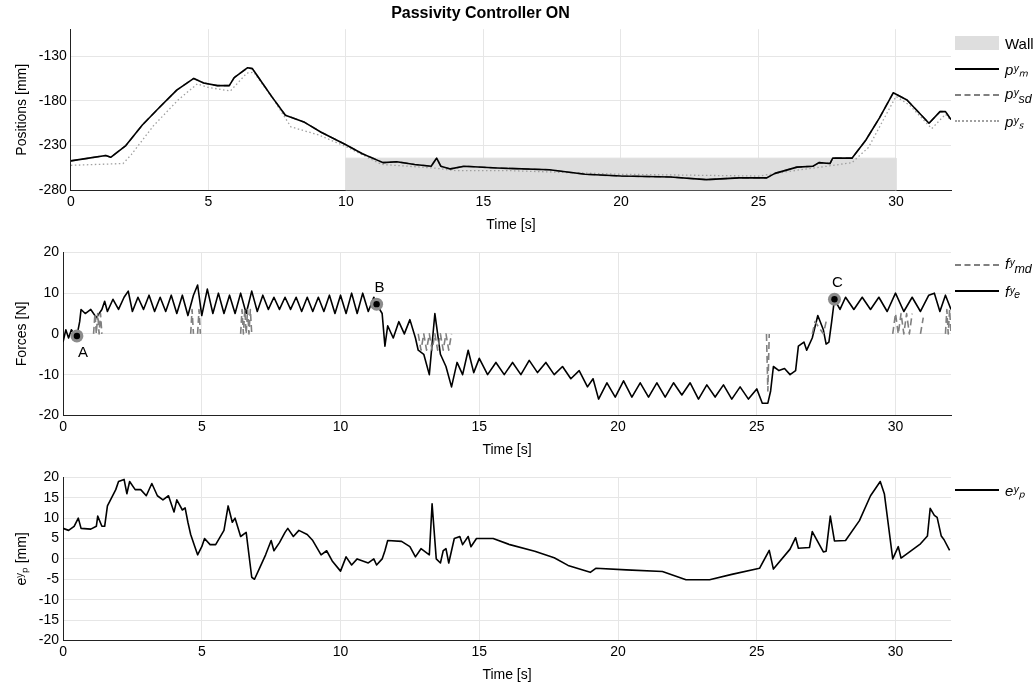 The width and height of the screenshot is (1035, 690). Describe the element at coordinates (22, 559) in the screenshot. I see `y-axis-title: eʸₚ [mm]` at that location.